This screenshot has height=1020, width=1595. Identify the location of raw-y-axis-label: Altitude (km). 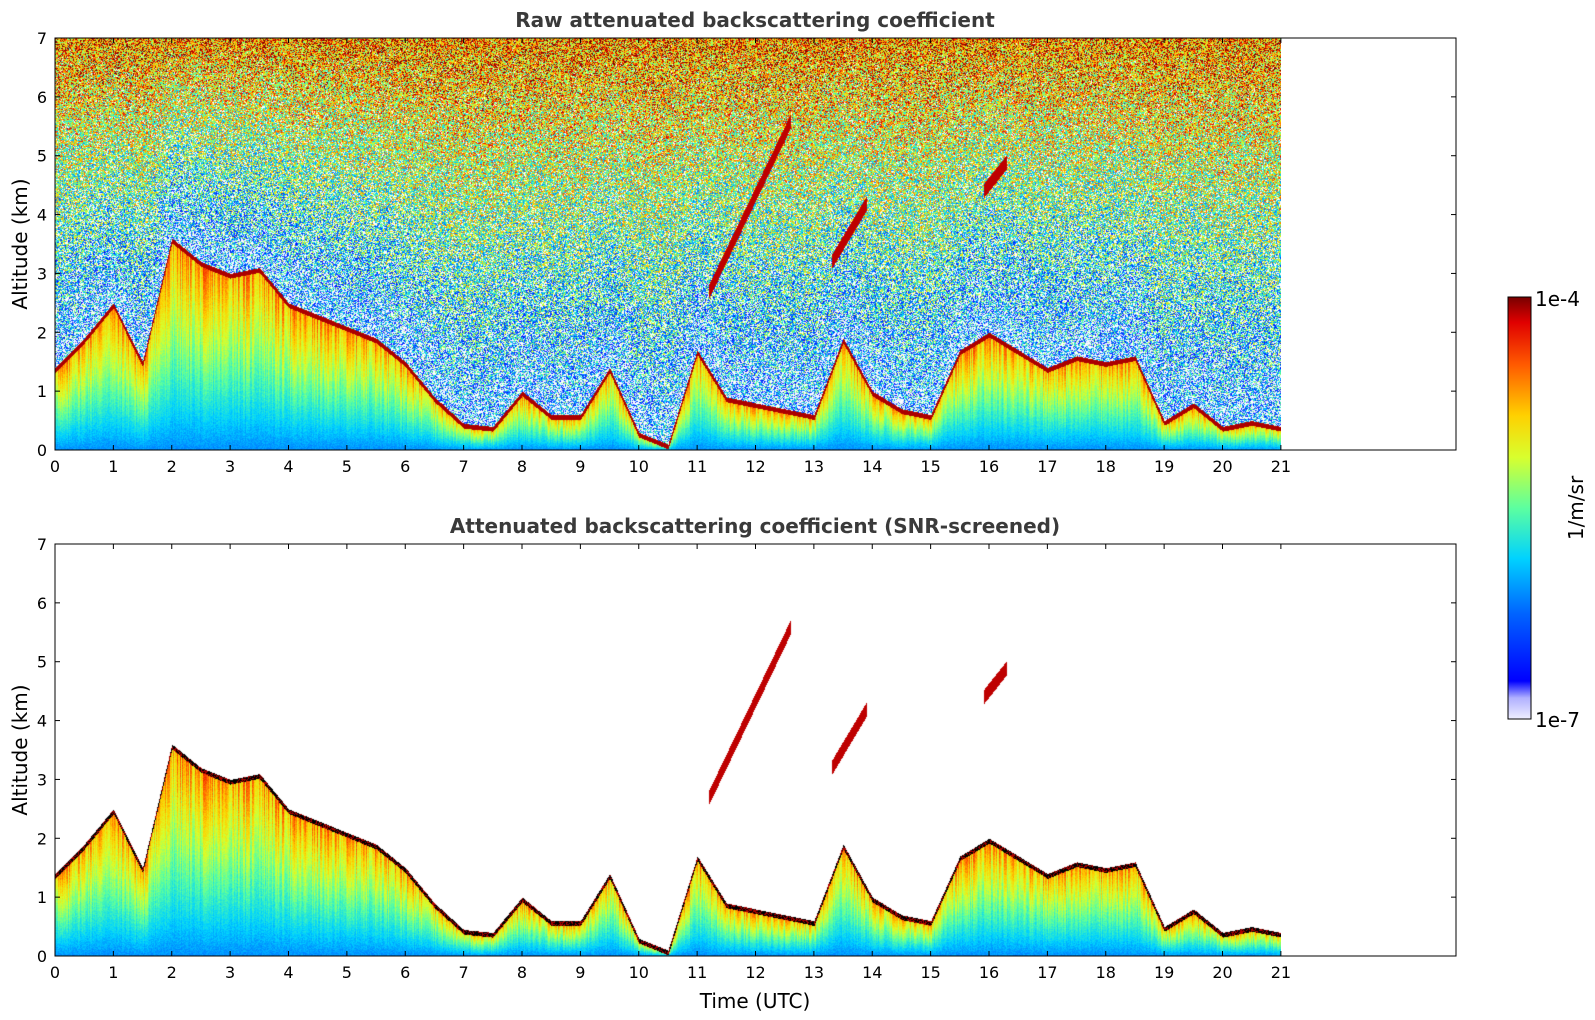
(20, 243).